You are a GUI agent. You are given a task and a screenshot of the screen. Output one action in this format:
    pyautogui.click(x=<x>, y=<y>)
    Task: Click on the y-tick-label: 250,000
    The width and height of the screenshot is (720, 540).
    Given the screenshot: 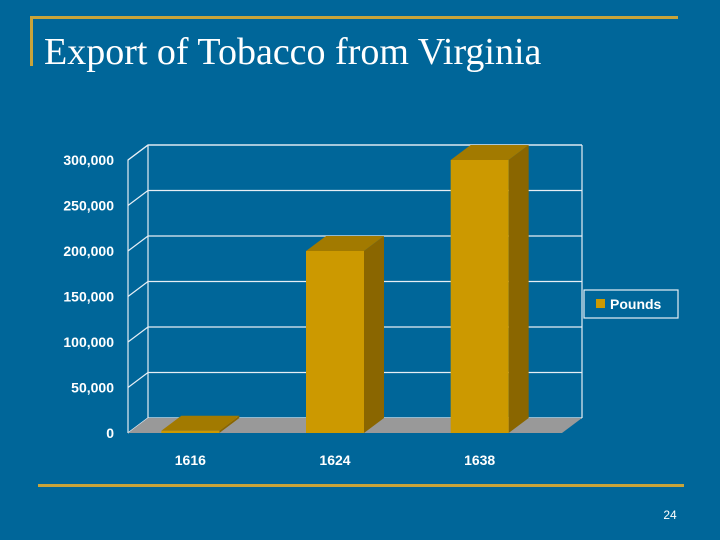 What is the action you would take?
    pyautogui.click(x=88, y=206)
    